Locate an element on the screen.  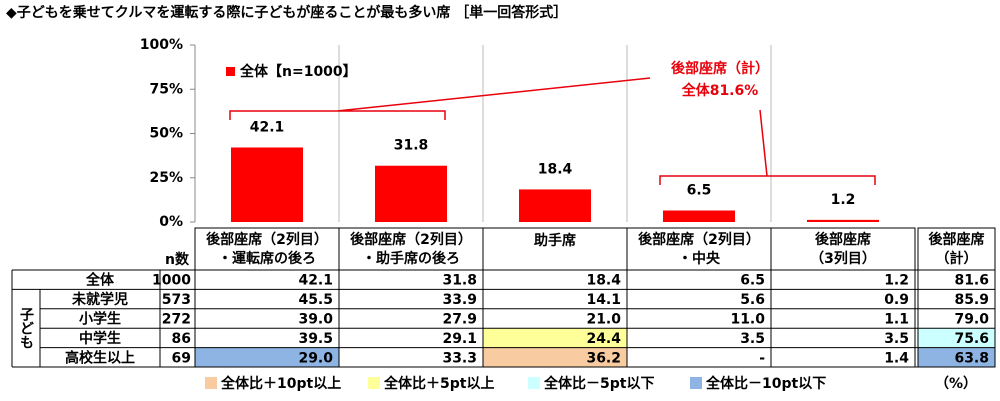
cell: 0.9 is located at coordinates (896, 300).